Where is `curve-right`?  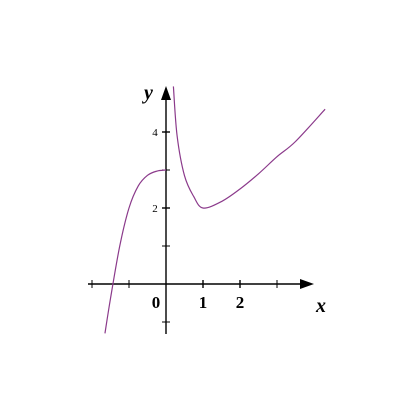
curve-right is located at coordinates (249, 147).